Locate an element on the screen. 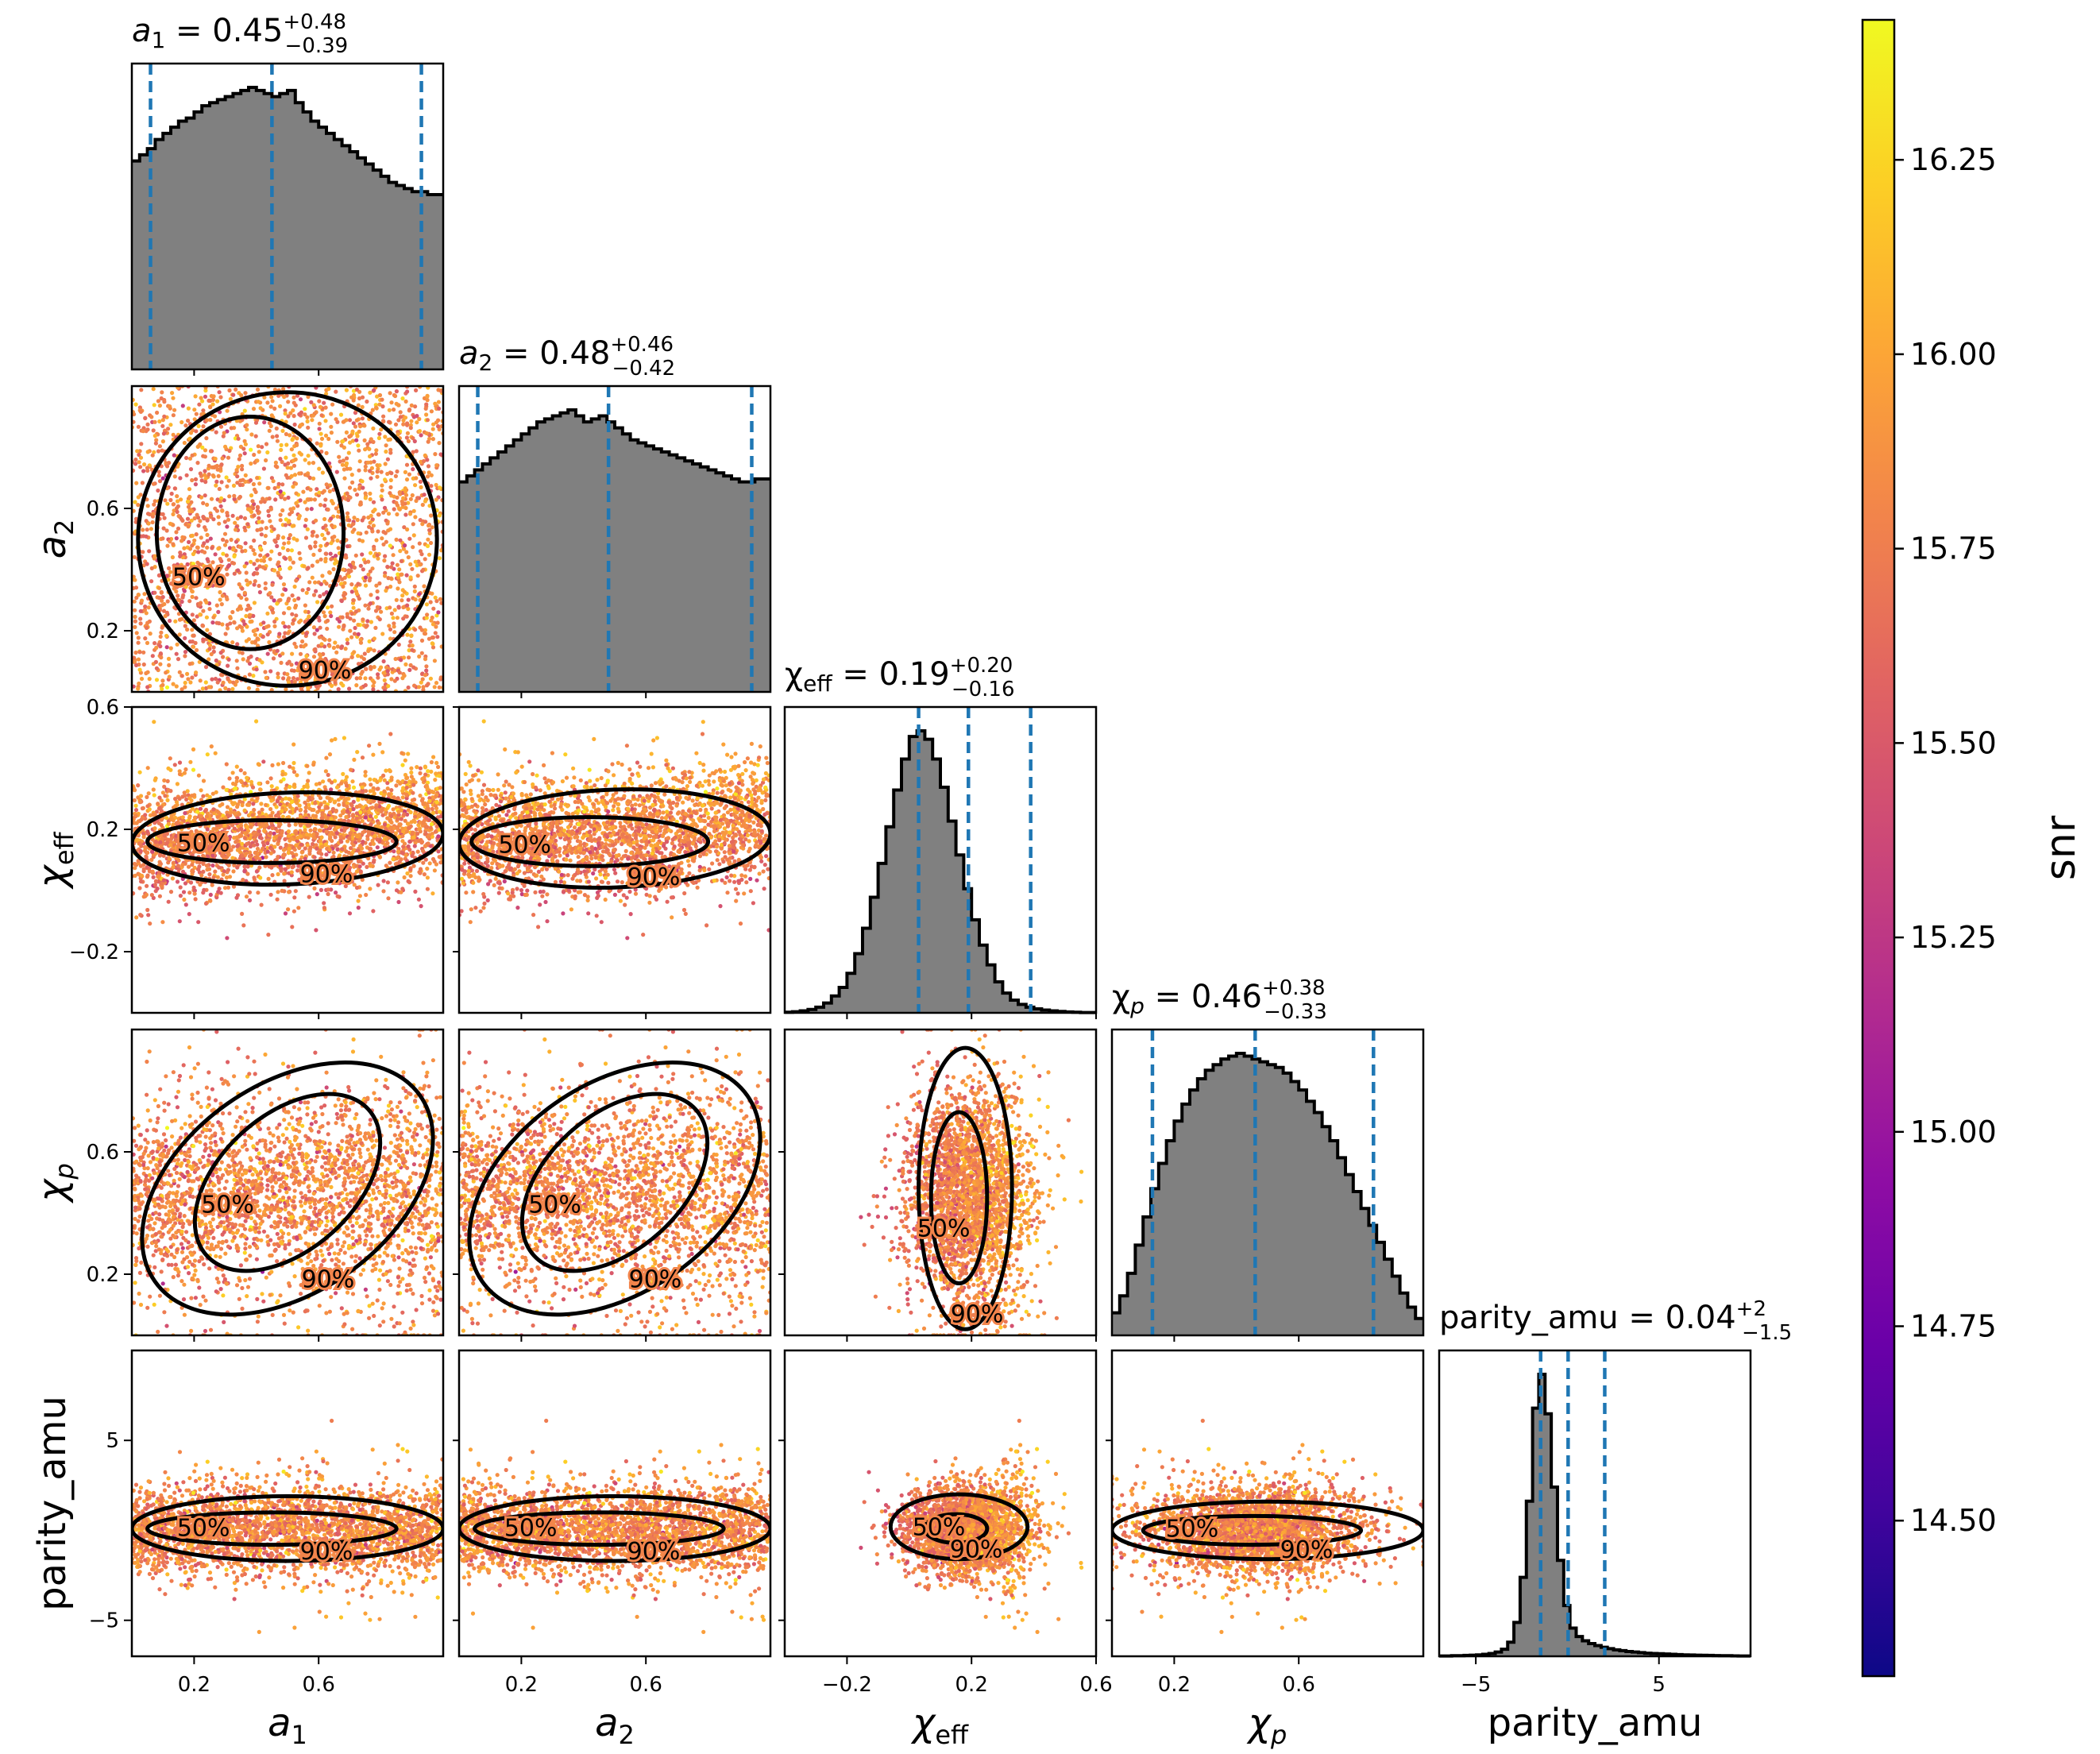 This screenshot has height=1754, width=2100. hist-panel-a_1: a1 = 0.45+0.48 −0.39 is located at coordinates (287, 190).